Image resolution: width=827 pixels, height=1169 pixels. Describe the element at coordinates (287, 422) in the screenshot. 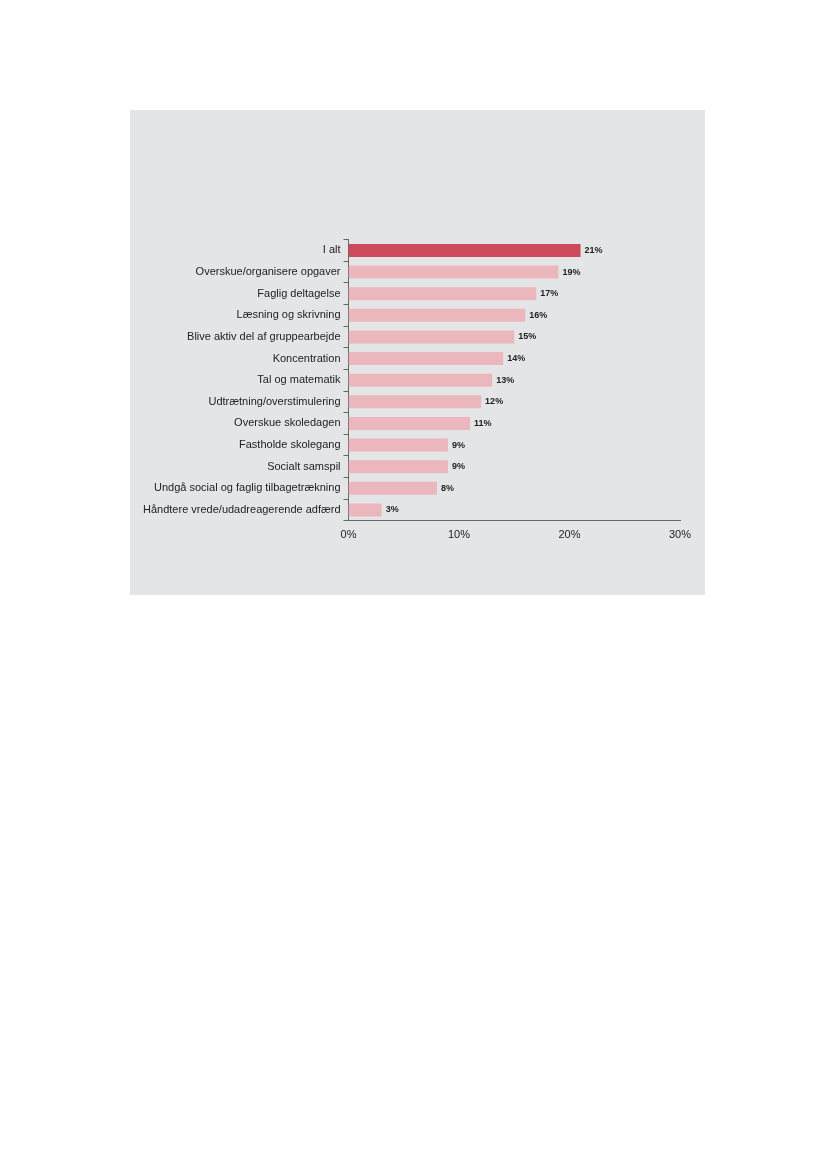

I see `y-tick-label: Overskue skoledagen` at that location.